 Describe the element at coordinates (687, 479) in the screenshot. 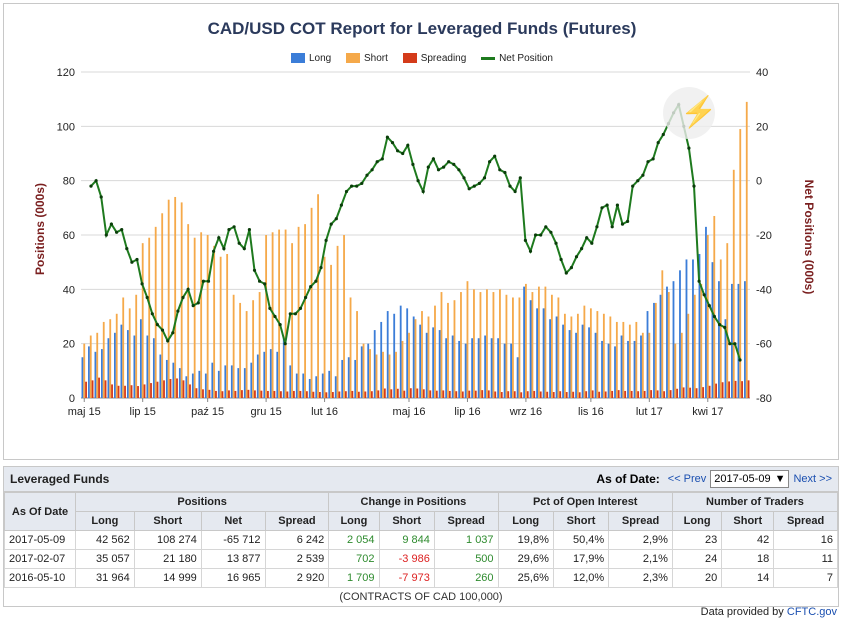

I see `prev-link: << Prev` at that location.